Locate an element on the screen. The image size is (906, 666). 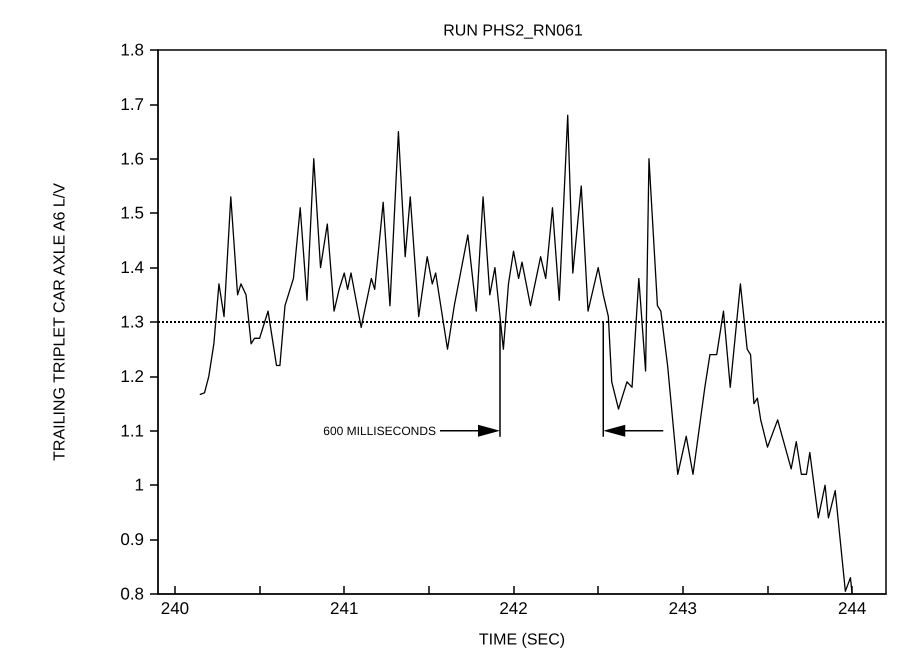
y-tick-label: 1.8 is located at coordinates (132, 50).